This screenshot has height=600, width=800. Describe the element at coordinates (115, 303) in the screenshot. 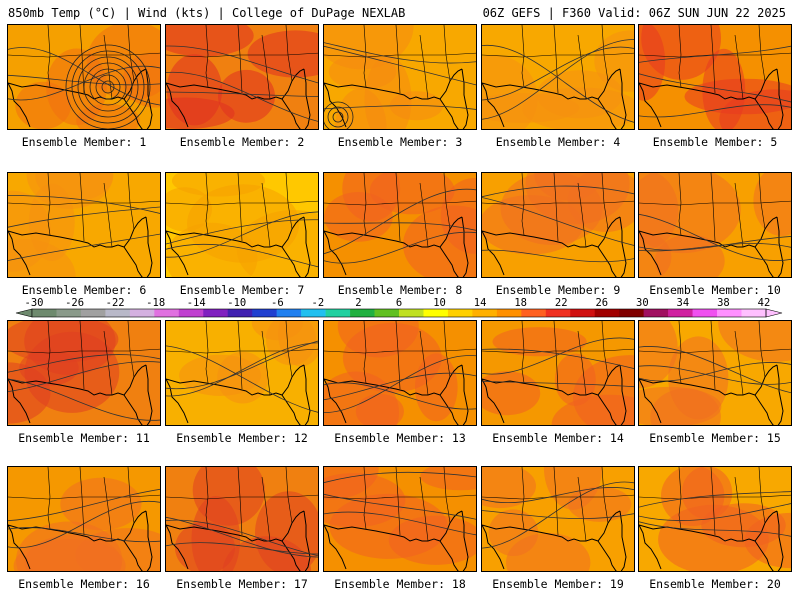

I see `colorbar-tick-label: -22` at that location.